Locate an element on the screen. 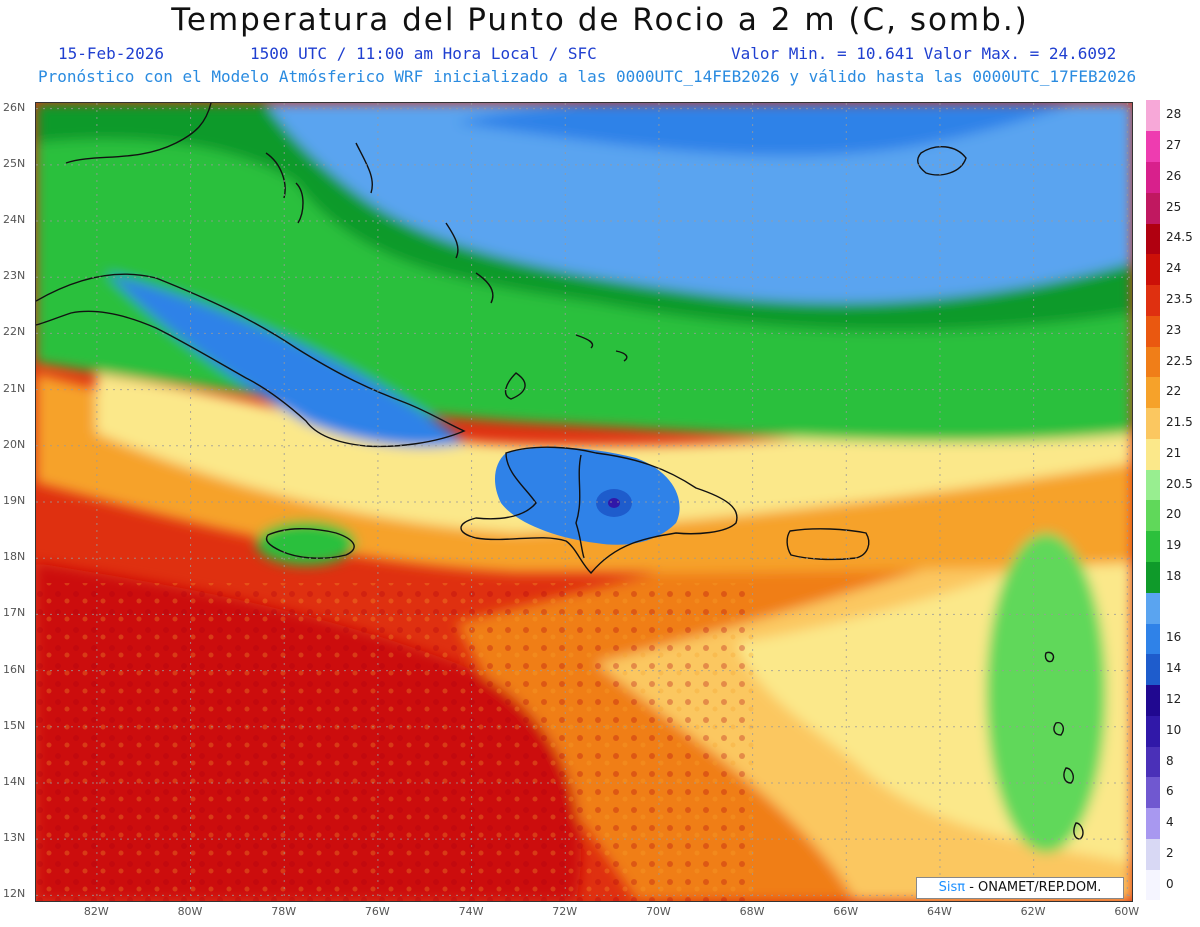 The image size is (1200, 927). color-legend is located at coordinates (1153, 500).